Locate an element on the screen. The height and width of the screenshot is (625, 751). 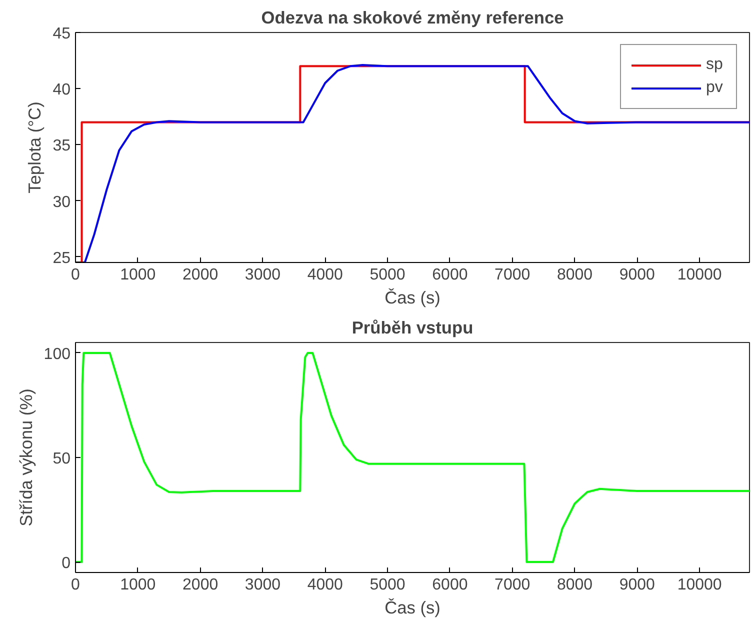
y-tick-label: 50 is located at coordinates (61, 459).